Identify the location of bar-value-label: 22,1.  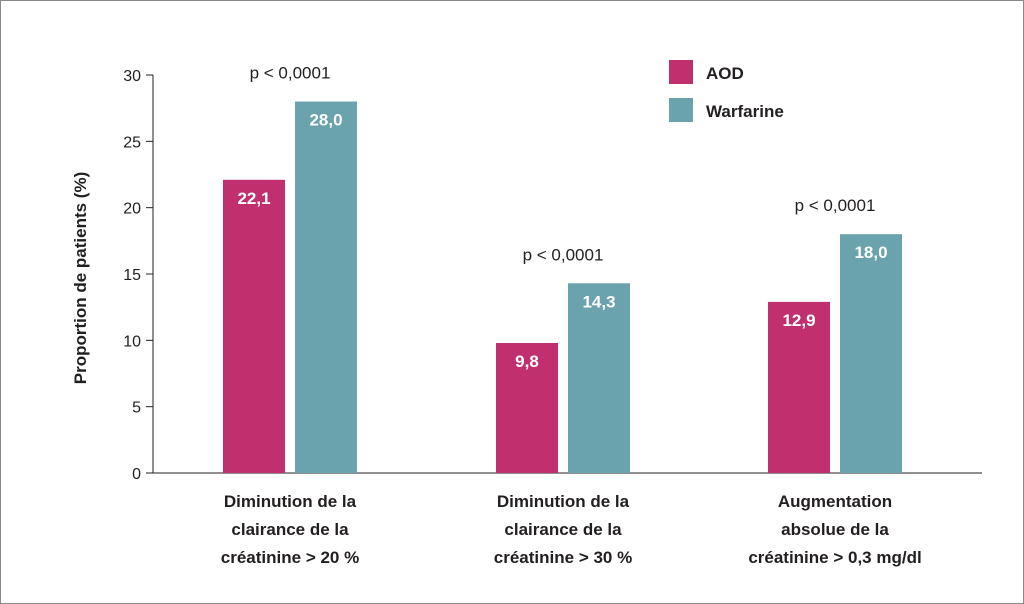
(253, 198).